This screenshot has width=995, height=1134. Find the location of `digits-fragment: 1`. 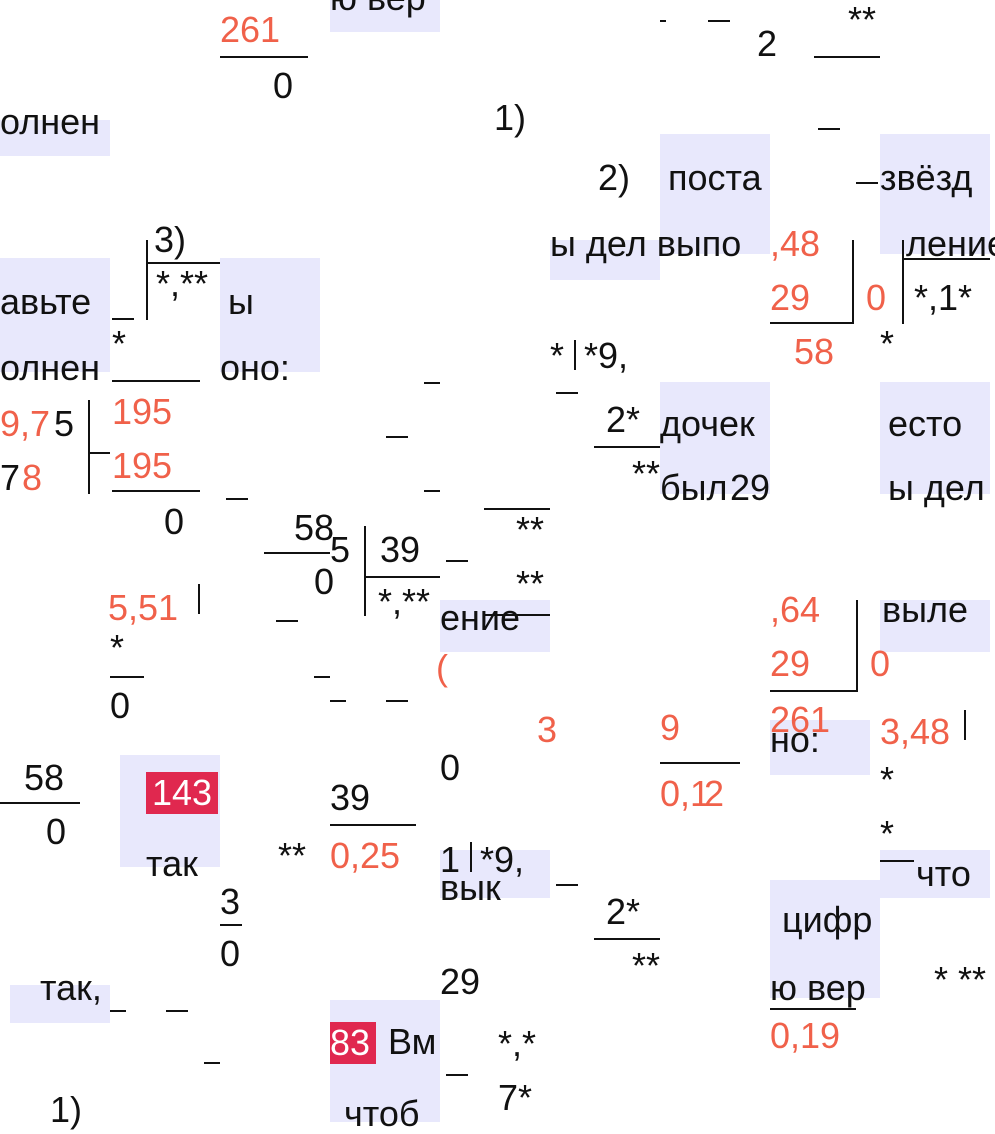

digits-fragment: 1 is located at coordinates (450, 859).